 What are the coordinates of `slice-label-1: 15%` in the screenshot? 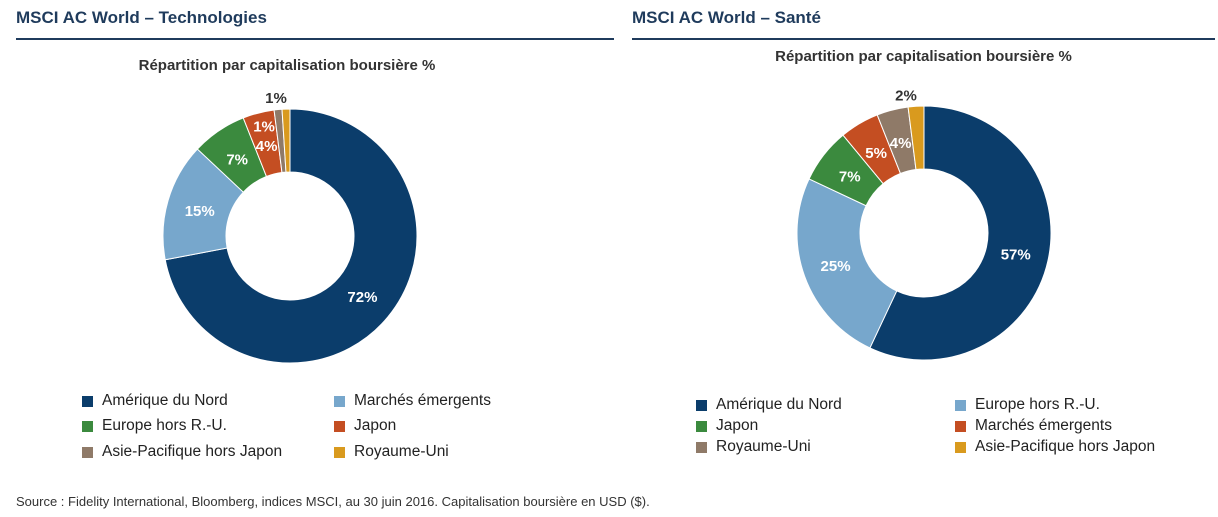 It's located at (200, 211).